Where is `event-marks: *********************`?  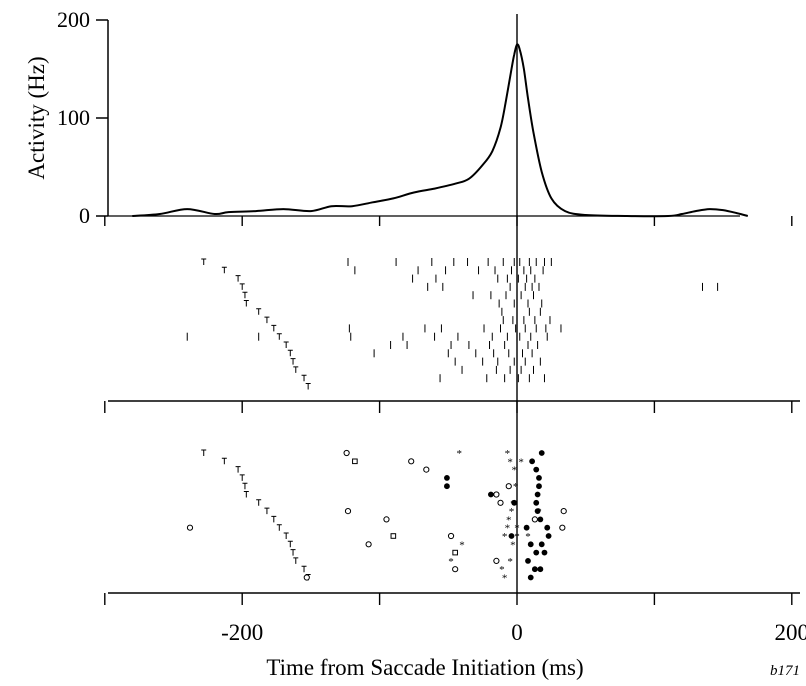
event-marks: ********************* is located at coordinates (376, 516).